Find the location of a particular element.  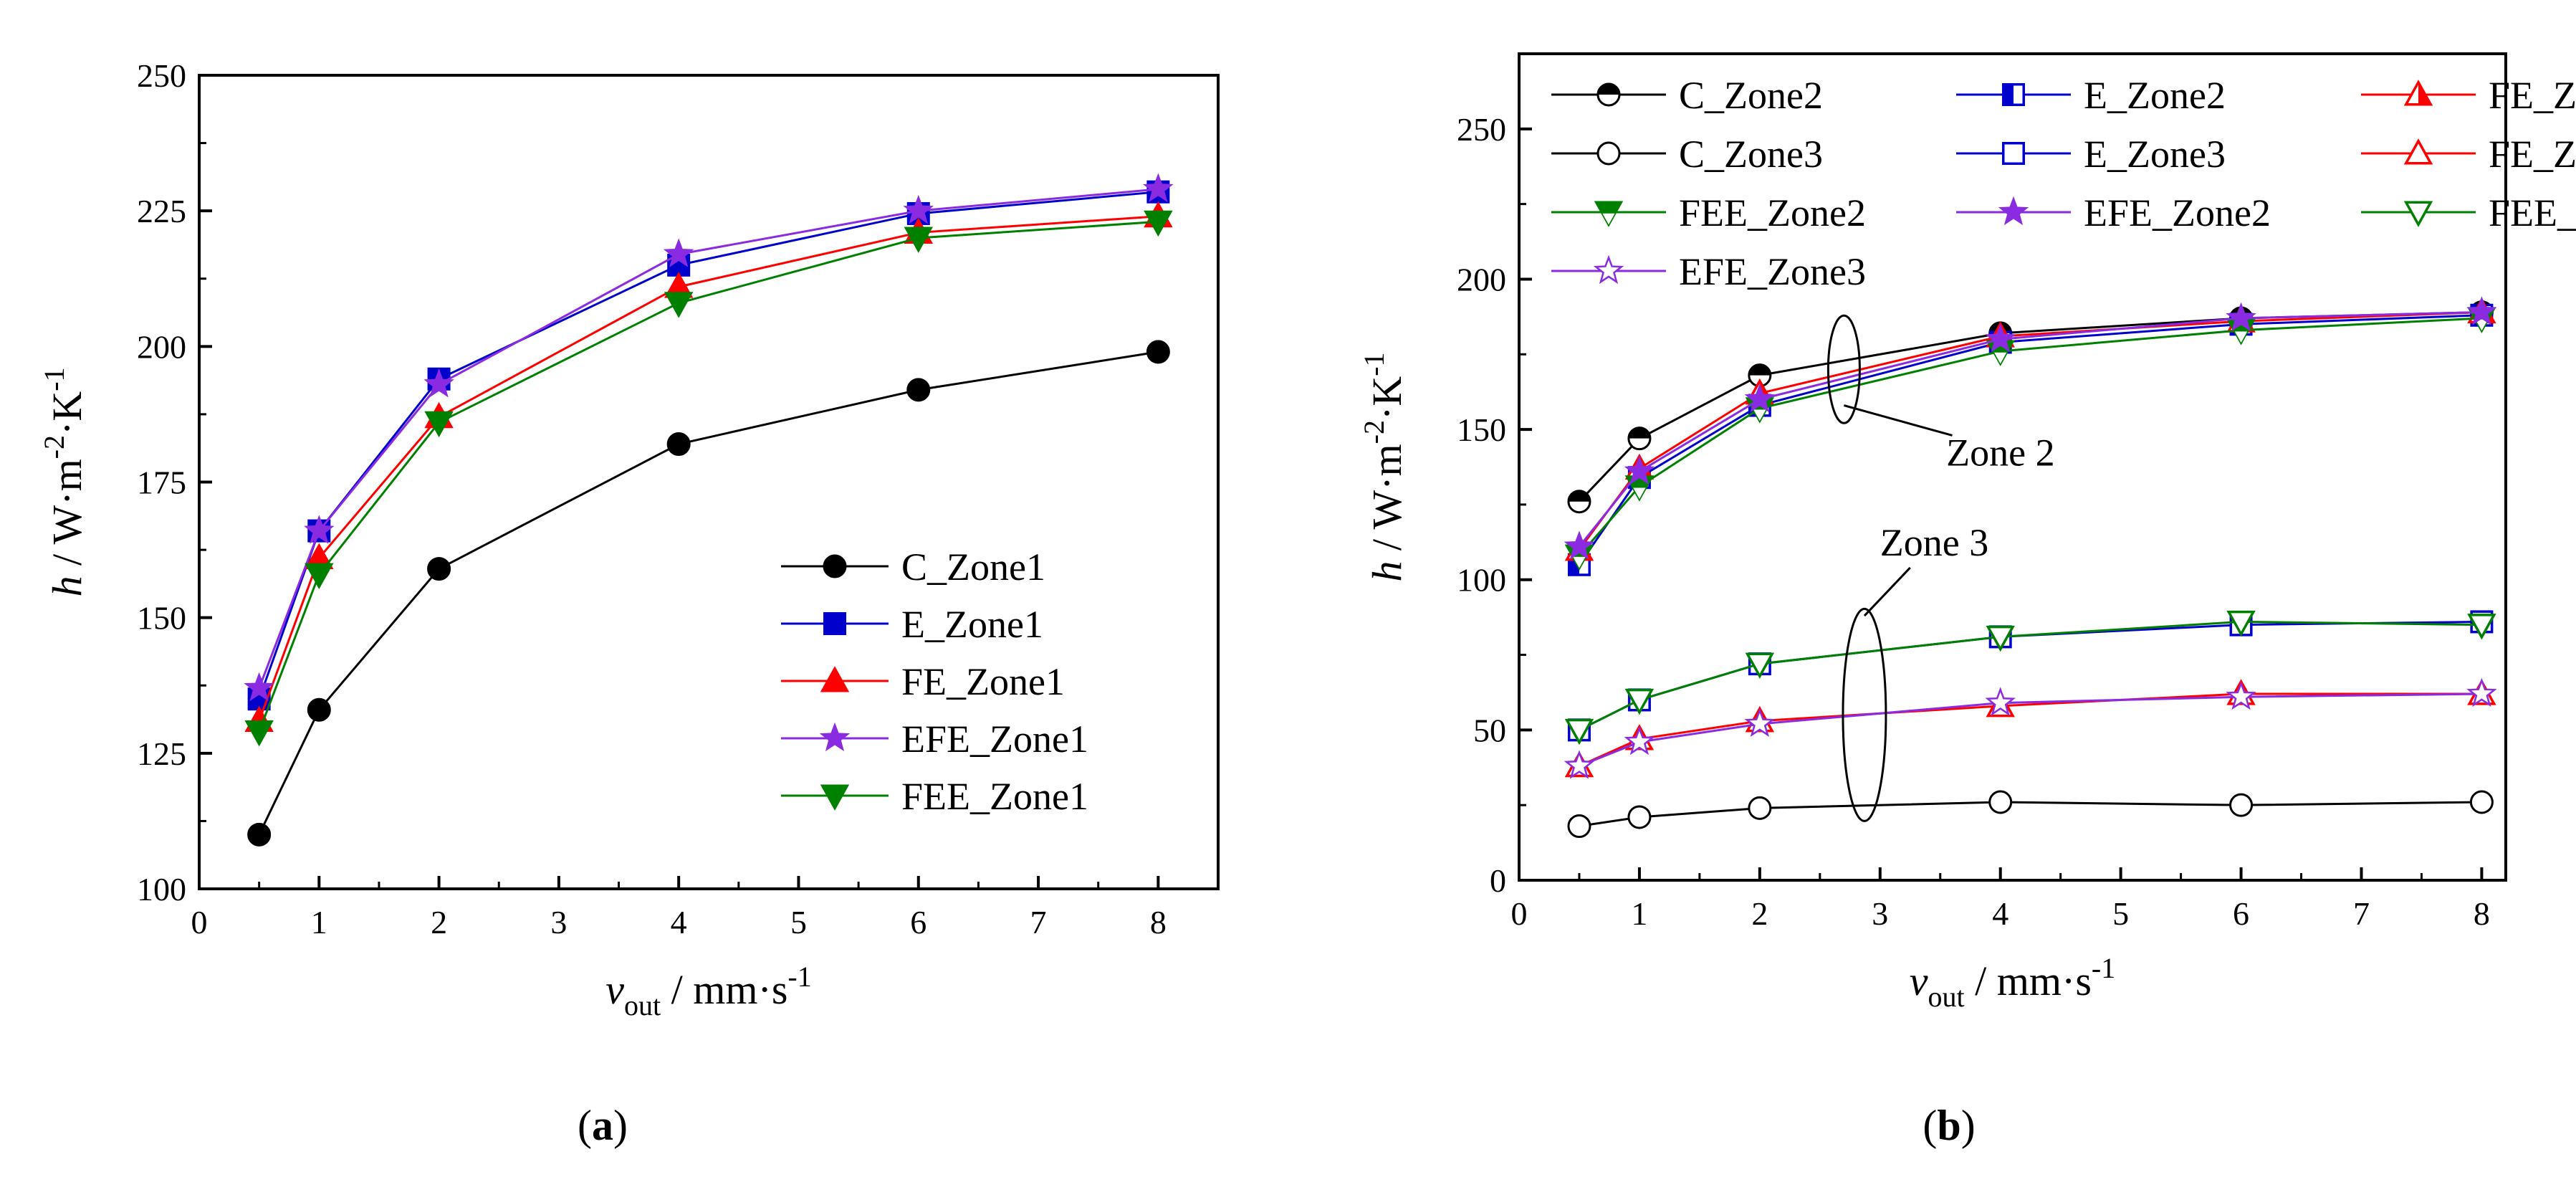

series-line-EFE_Zone1 is located at coordinates (708, 438).